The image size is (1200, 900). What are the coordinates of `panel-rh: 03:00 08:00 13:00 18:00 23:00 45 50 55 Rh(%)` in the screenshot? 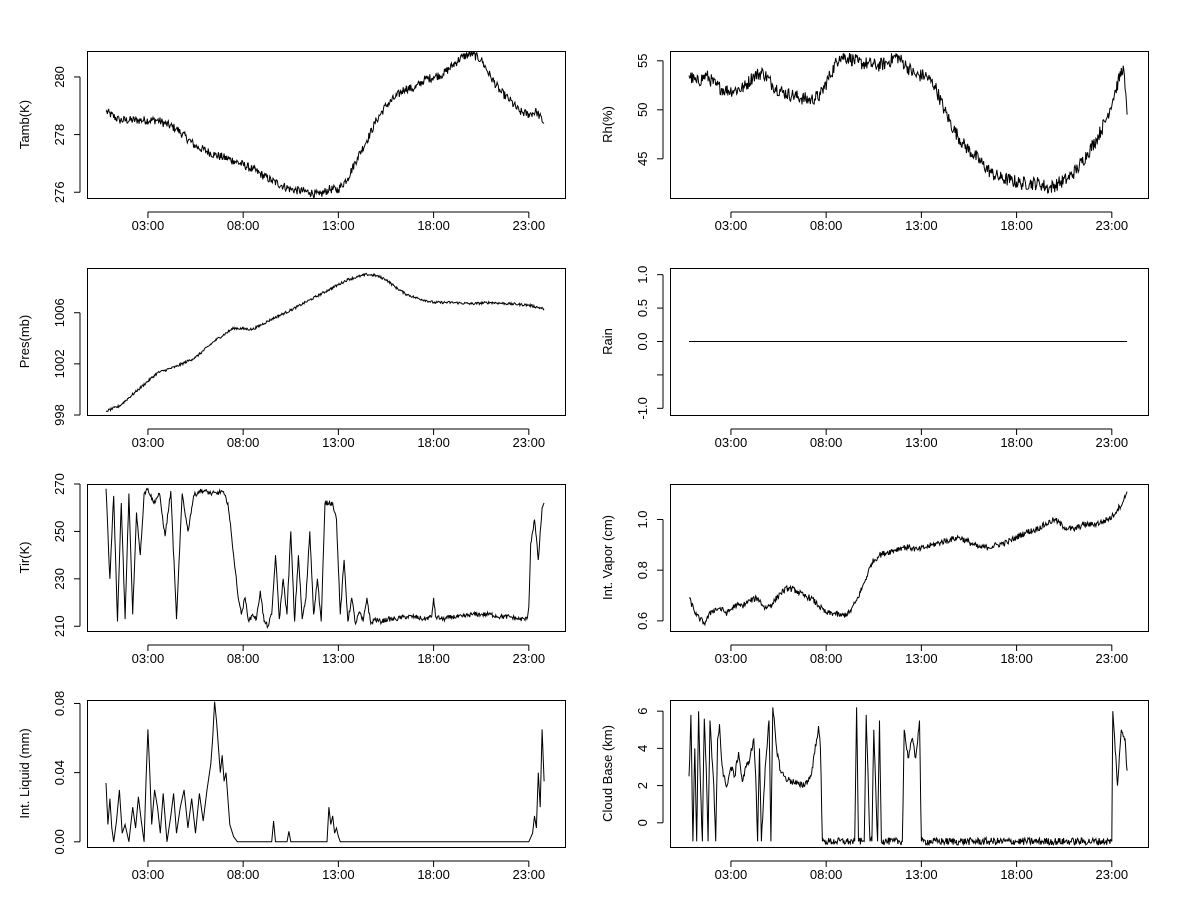 It's located at (874, 142).